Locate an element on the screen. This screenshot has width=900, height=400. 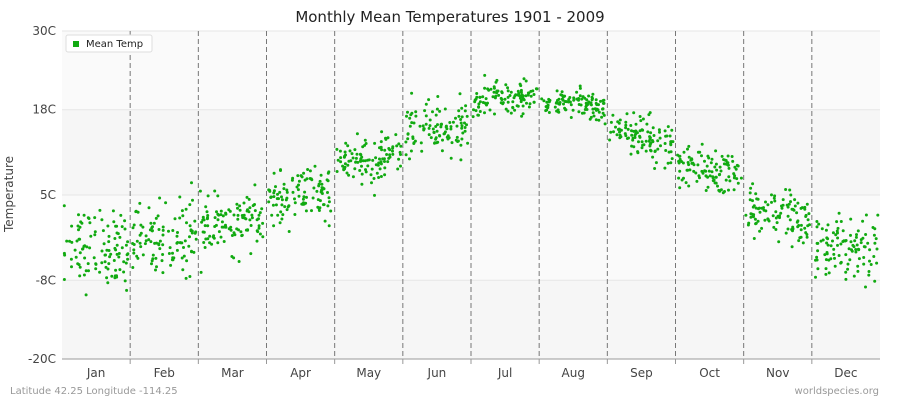
x-tick-label: May is located at coordinates (368, 373).